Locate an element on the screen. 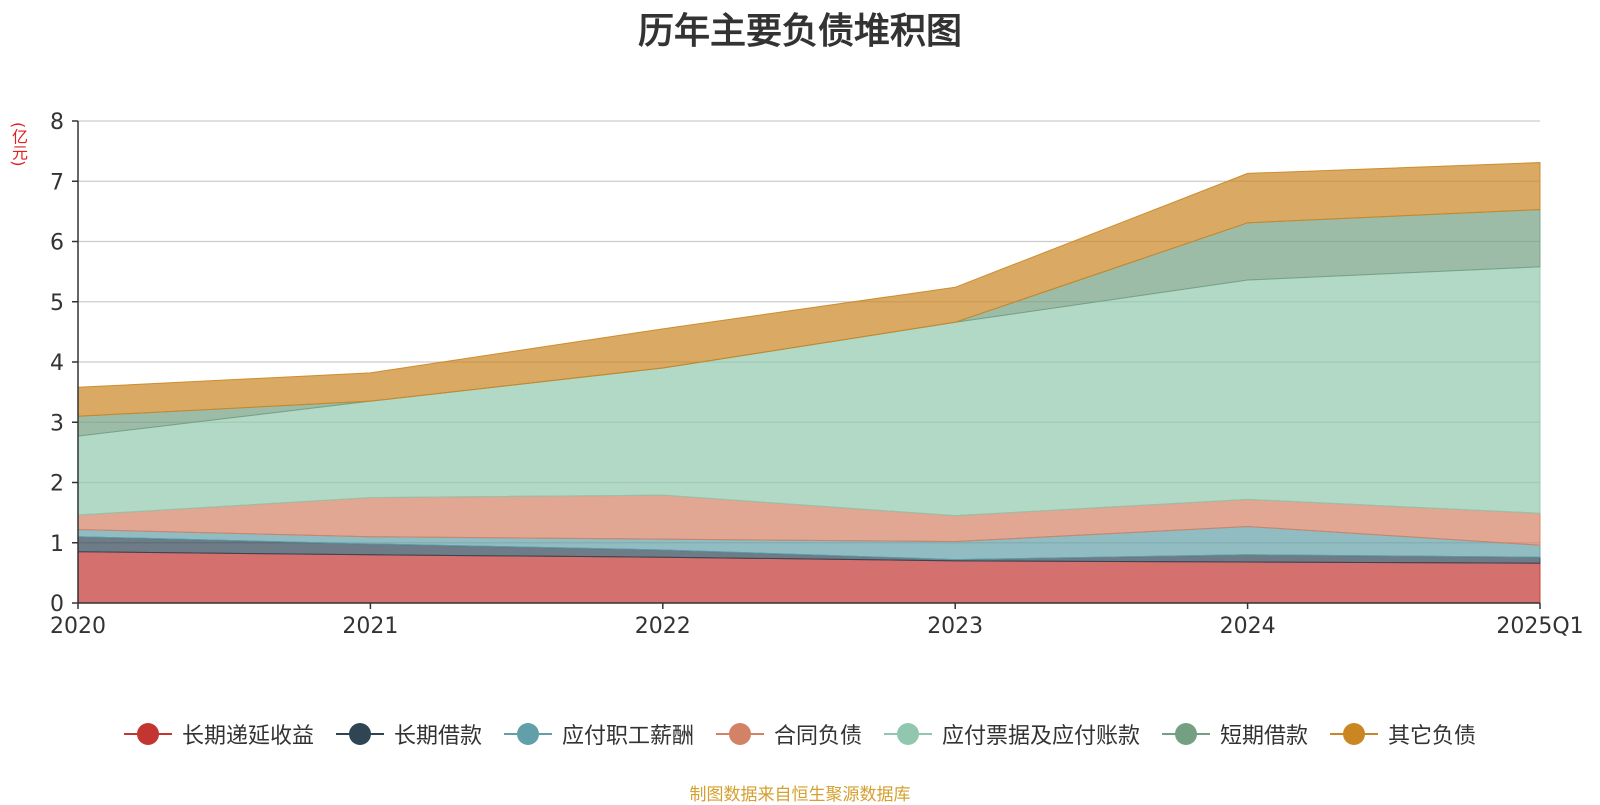  legend-item: 其它负债 is located at coordinates (1403, 734).